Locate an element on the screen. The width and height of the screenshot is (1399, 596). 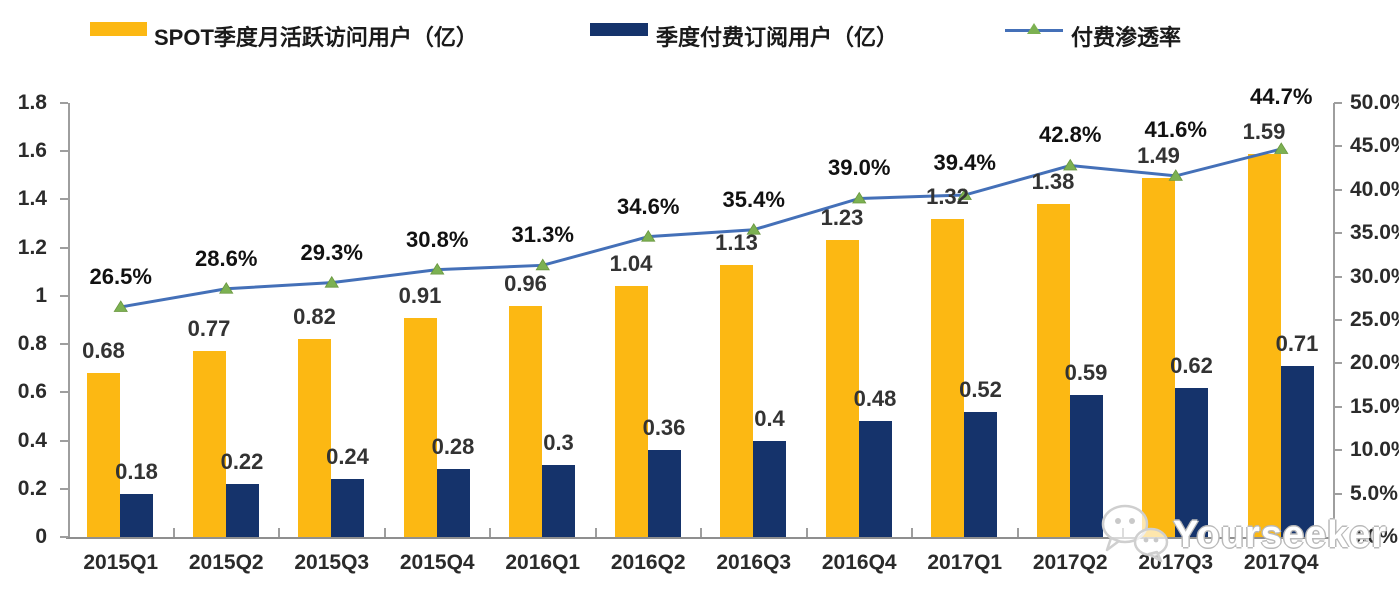
active-users-value-label: 0.77 is located at coordinates (209, 329).